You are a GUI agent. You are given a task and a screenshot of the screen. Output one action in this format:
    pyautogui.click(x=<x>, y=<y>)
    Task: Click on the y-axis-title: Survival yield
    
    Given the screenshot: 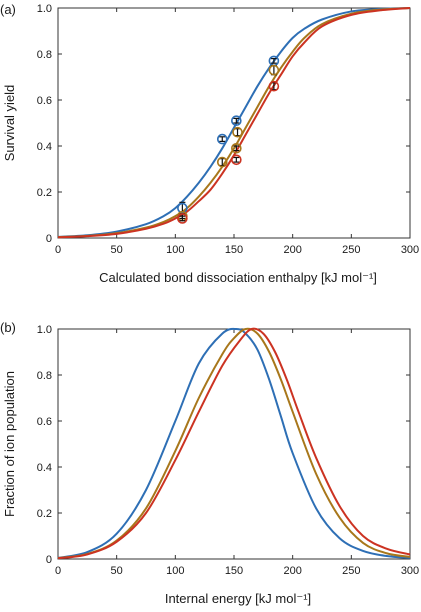 What is the action you would take?
    pyautogui.click(x=9, y=123)
    